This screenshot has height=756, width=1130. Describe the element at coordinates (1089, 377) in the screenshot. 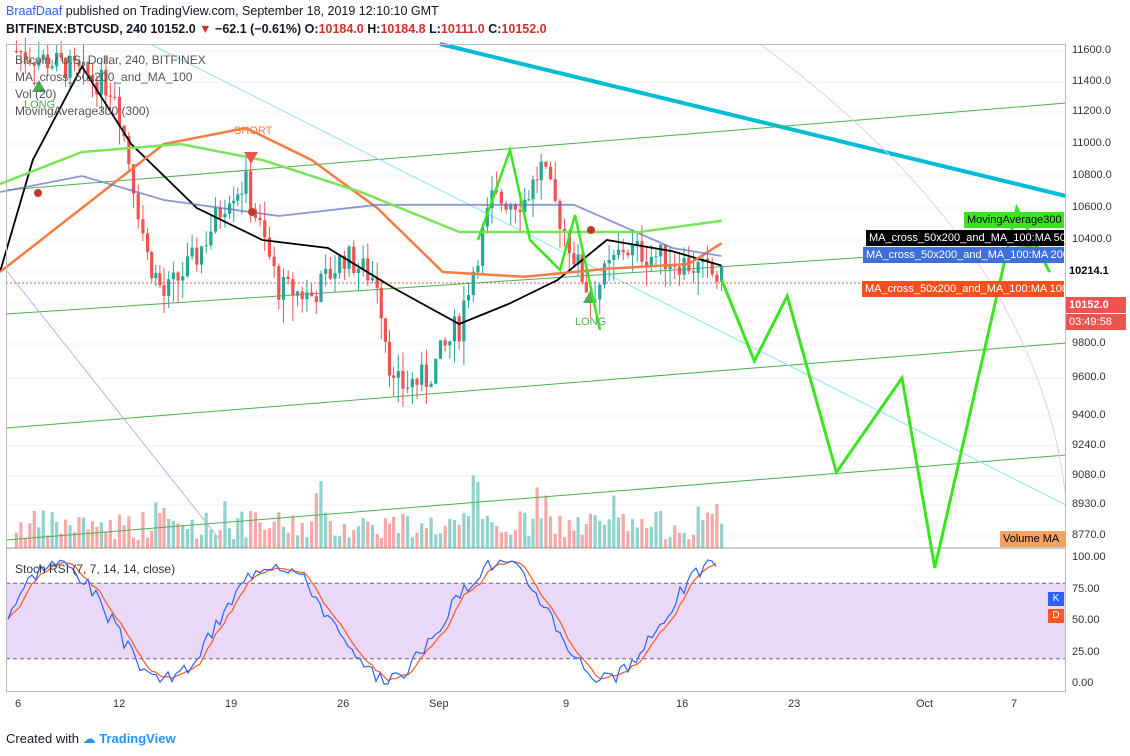

I see `price-tick: 9600.0` at that location.